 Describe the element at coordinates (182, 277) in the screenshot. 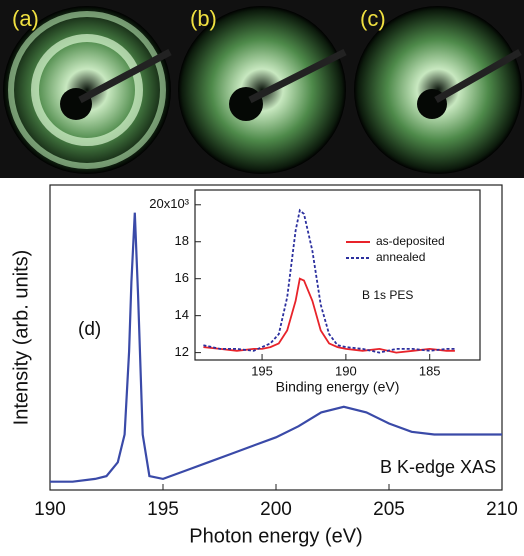

I see `y-tick-label: 16` at that location.